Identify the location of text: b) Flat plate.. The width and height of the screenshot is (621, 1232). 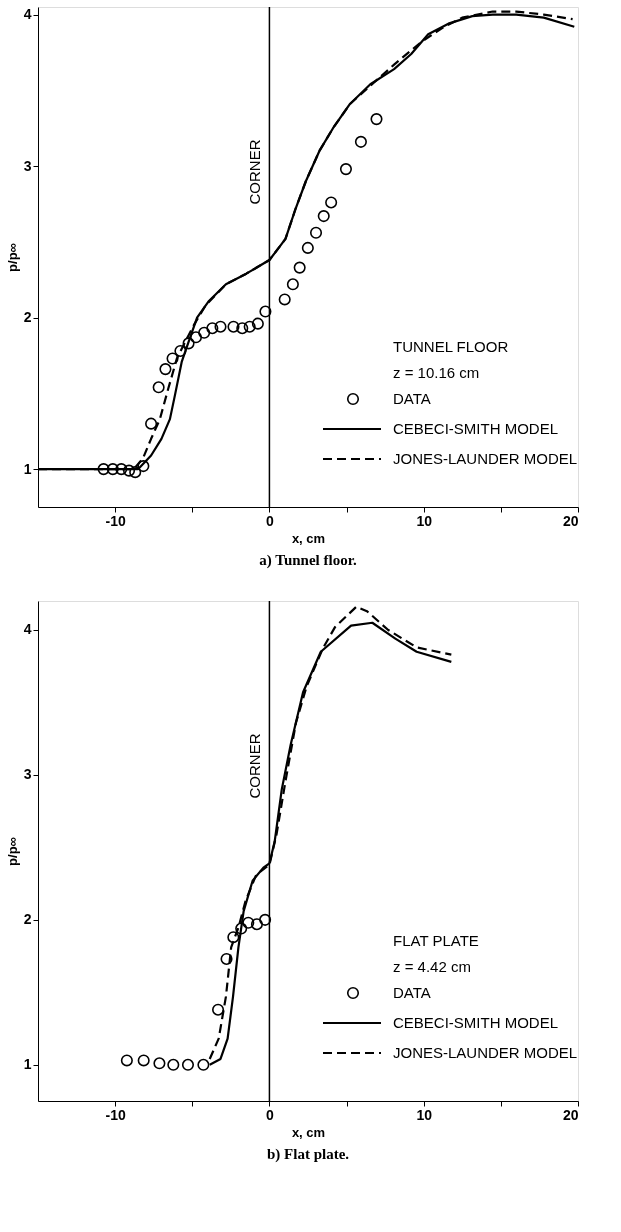
(308, 1154).